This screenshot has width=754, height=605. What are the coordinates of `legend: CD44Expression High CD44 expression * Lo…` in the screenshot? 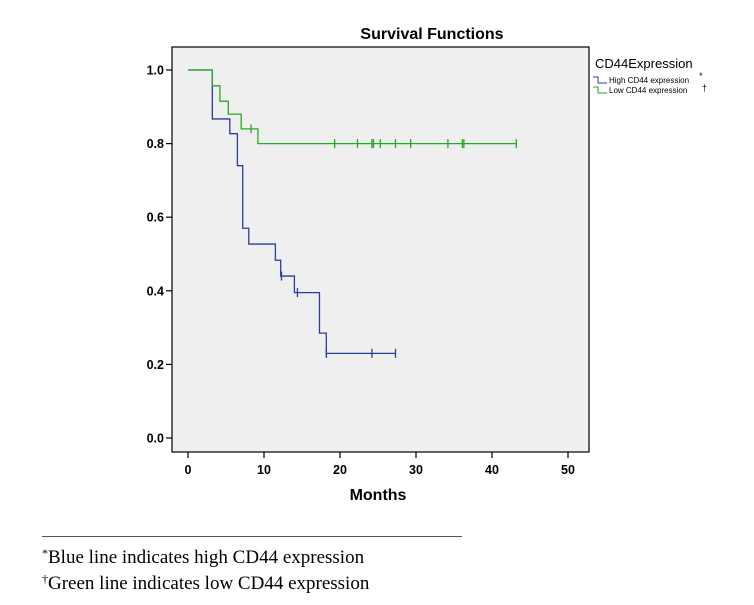 It's located at (650, 75).